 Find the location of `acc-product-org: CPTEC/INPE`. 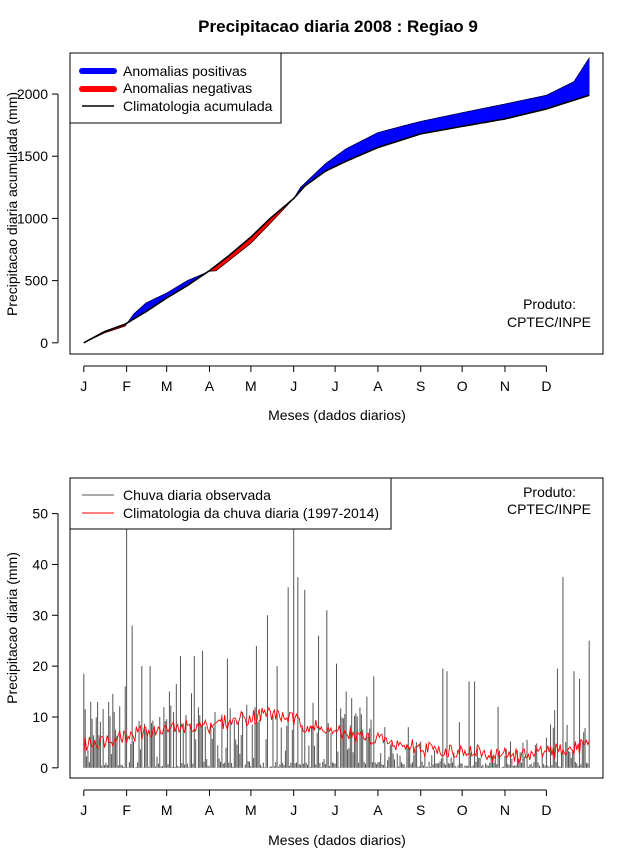

acc-product-org: CPTEC/INPE is located at coordinates (549, 322).